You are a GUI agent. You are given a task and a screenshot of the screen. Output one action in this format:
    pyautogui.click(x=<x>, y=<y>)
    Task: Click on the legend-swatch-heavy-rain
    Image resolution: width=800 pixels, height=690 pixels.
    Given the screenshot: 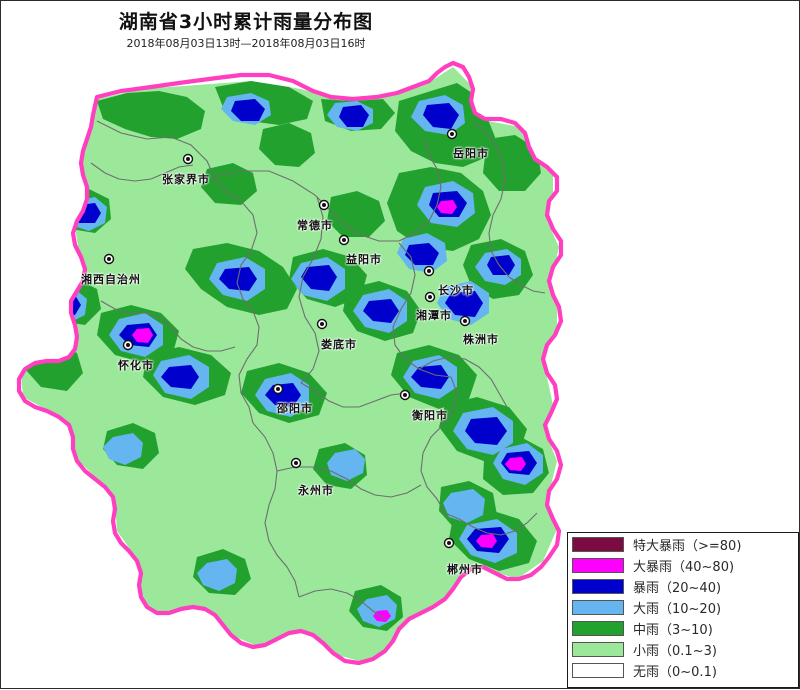 What is the action you would take?
    pyautogui.click(x=598, y=607)
    